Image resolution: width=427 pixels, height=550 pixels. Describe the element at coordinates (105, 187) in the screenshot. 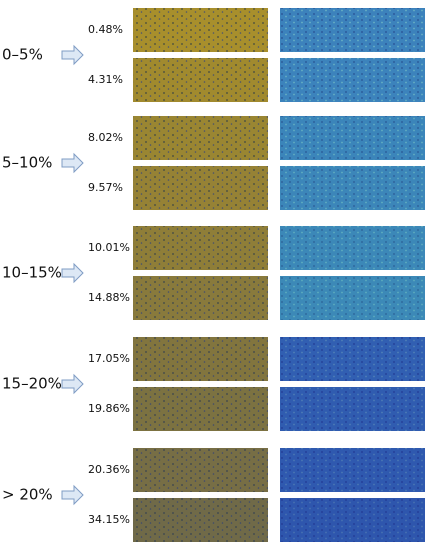

I see `percent-label: 9.57%` at that location.